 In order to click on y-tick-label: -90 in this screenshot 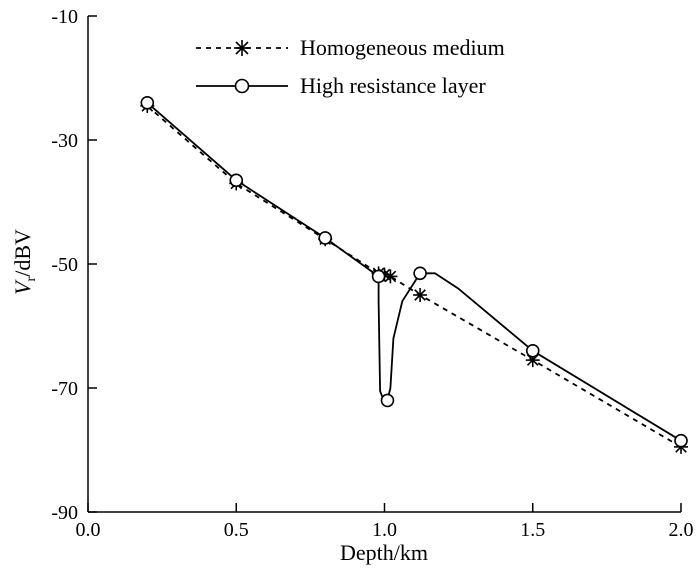, I will do `click(64, 513)`.